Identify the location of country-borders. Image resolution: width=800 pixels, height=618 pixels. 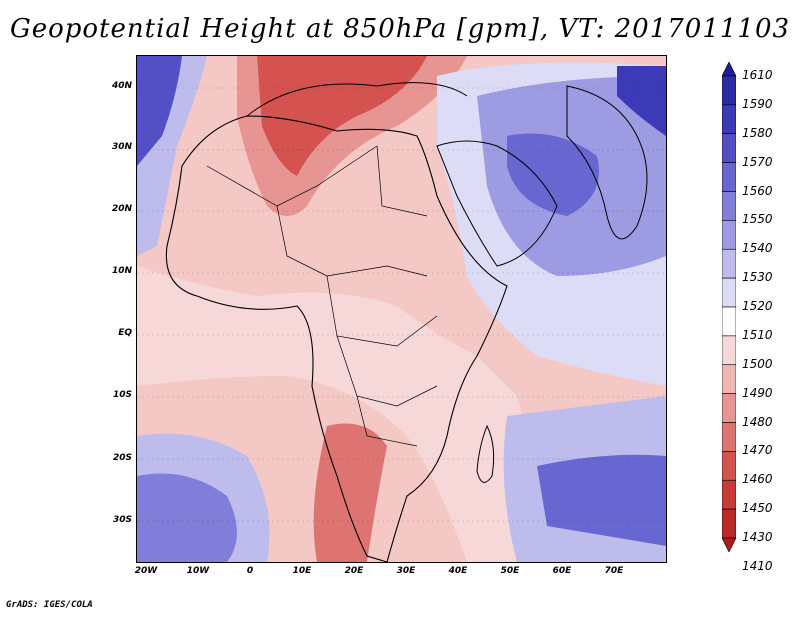
(322, 296).